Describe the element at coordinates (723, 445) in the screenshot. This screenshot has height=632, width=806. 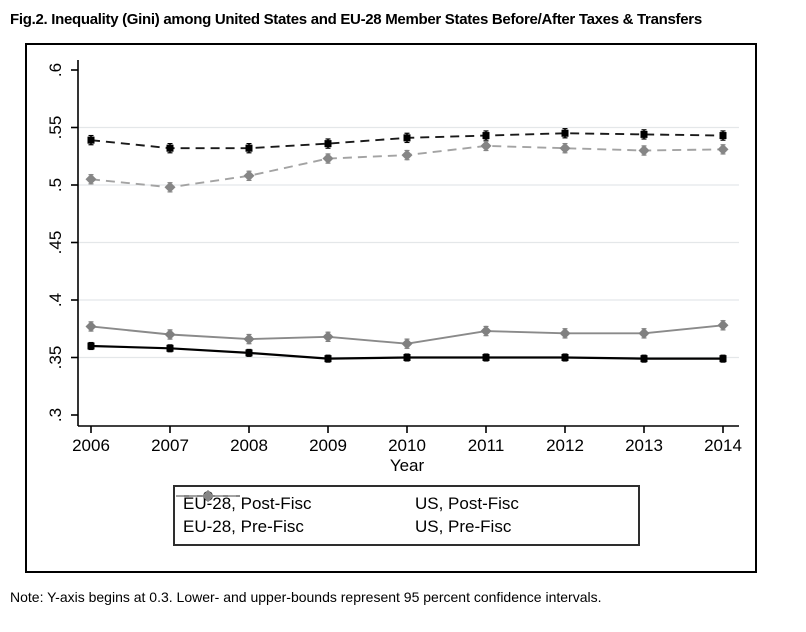
I see `x-tick-label: 2014` at that location.